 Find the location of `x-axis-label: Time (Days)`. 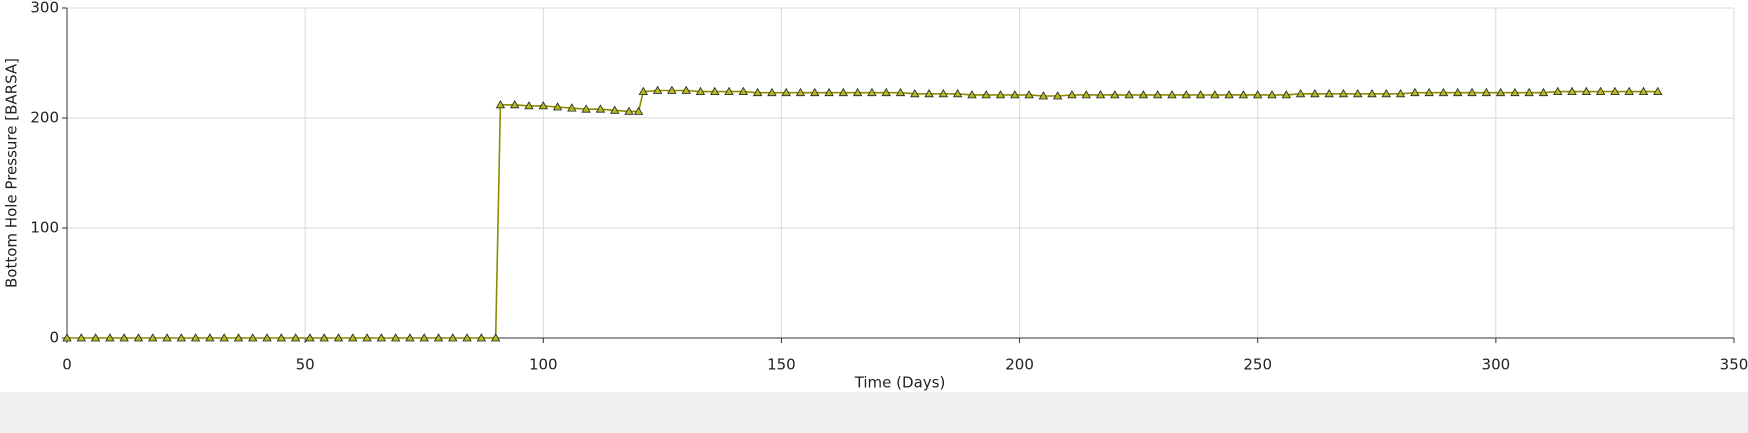

x-axis-label: Time (Days) is located at coordinates (900, 383).